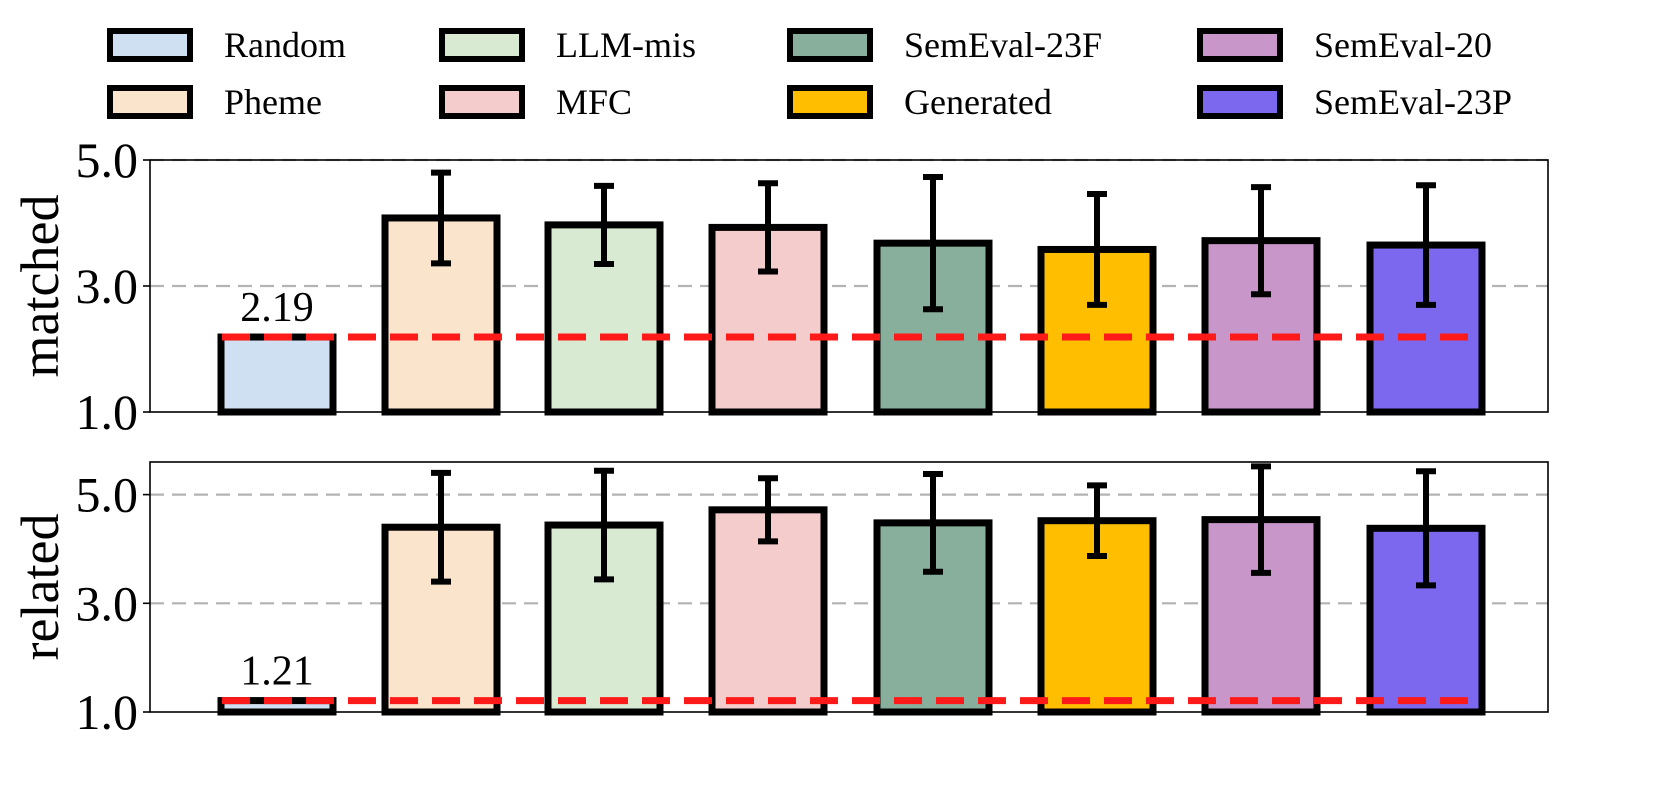  What do you see at coordinates (482, 45) in the screenshot?
I see `legend-swatch-llm-mis` at bounding box center [482, 45].